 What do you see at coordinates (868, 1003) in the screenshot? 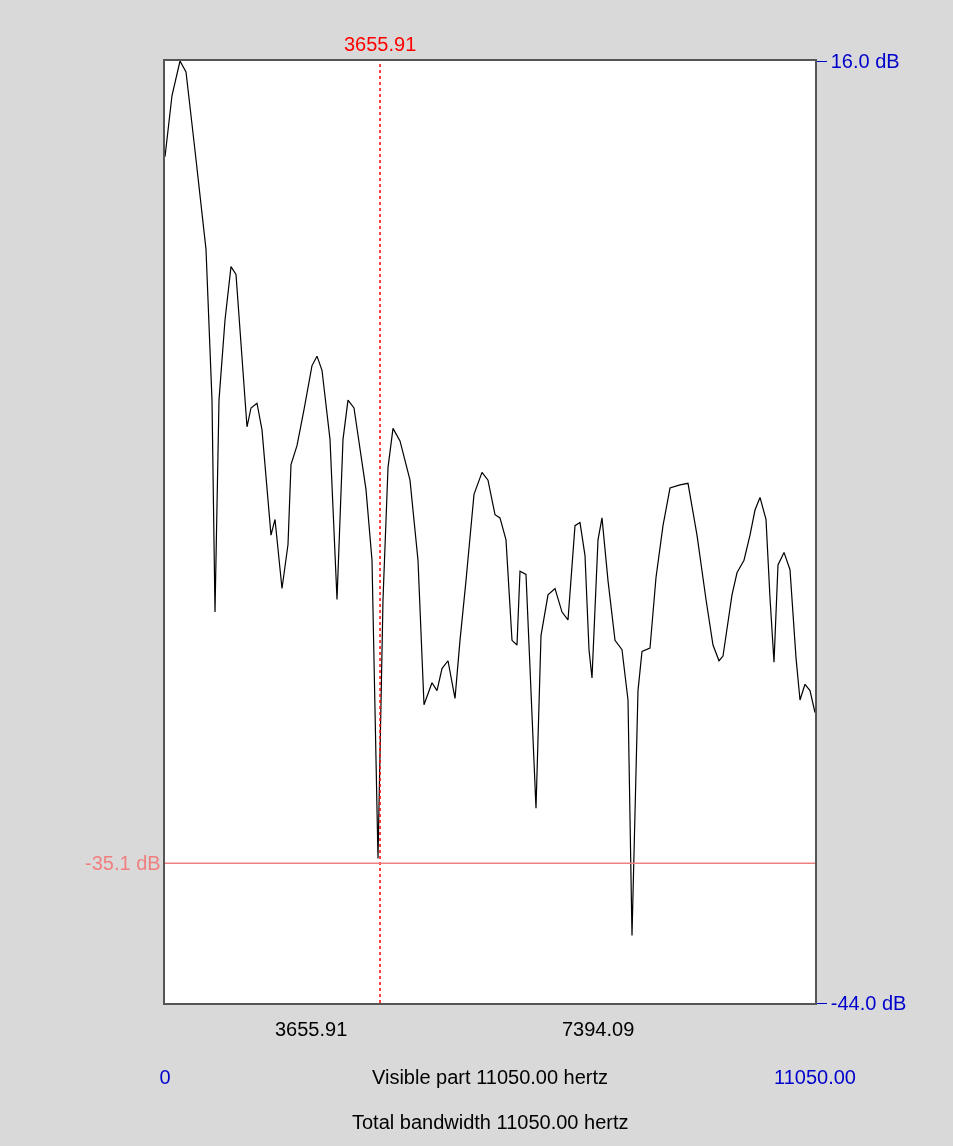
I see `y-tick-label: -44.0 dB` at bounding box center [868, 1003].